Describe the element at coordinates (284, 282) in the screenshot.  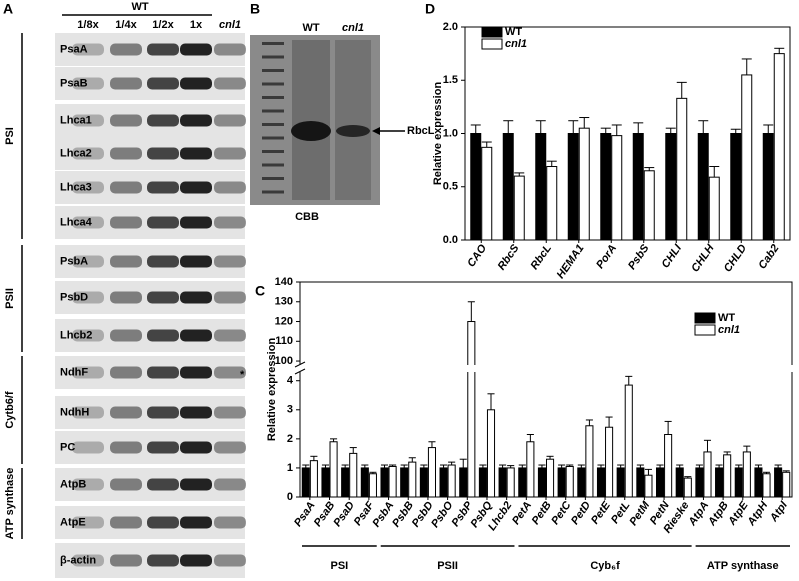
I see `y-tick-label: 140` at that location.